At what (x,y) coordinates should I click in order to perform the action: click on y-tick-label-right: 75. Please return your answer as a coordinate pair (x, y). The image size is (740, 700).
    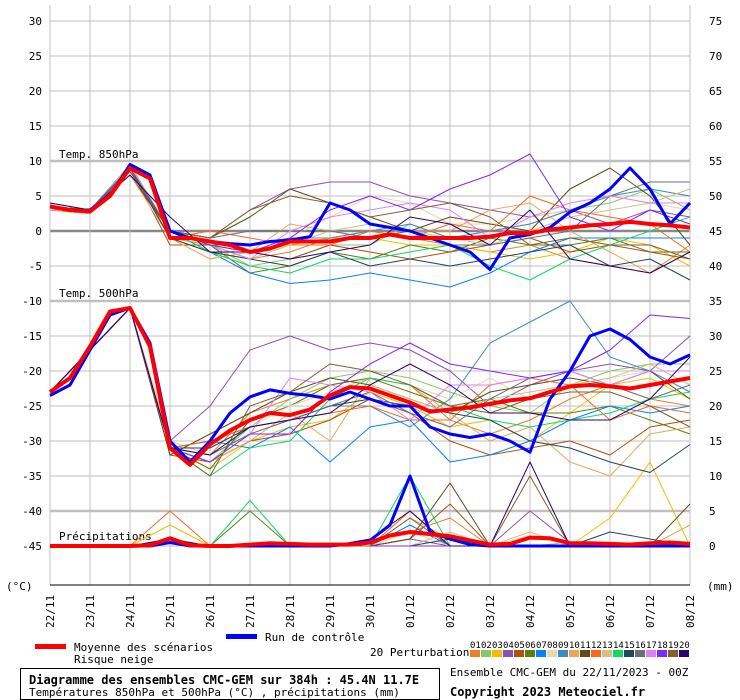
    Looking at the image, I should click on (715, 21).